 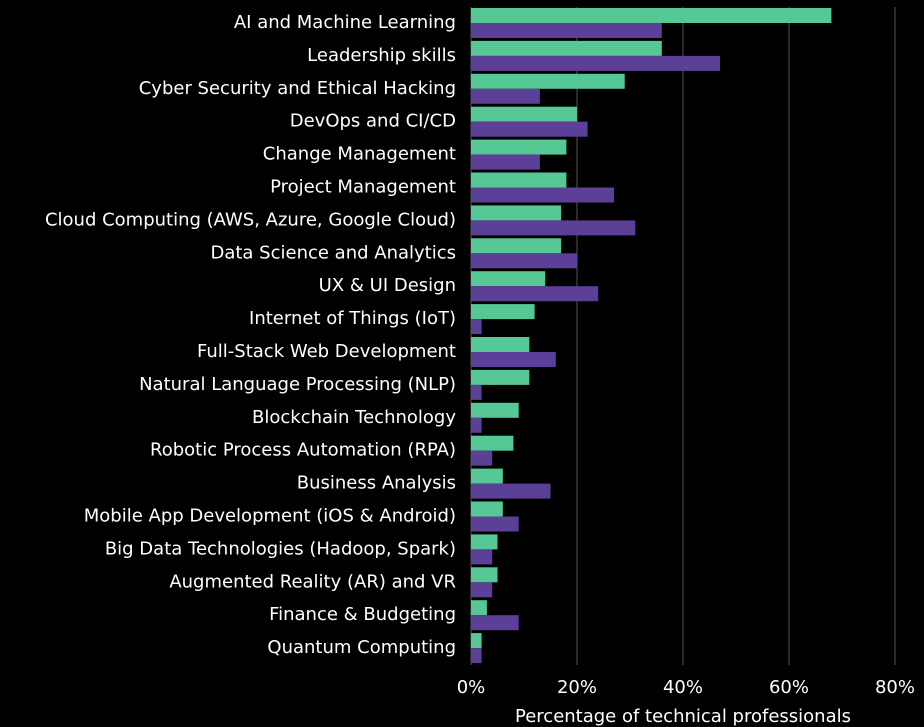 I want to click on x-axis-label: Percentage of technical professionals, so click(x=683, y=716).